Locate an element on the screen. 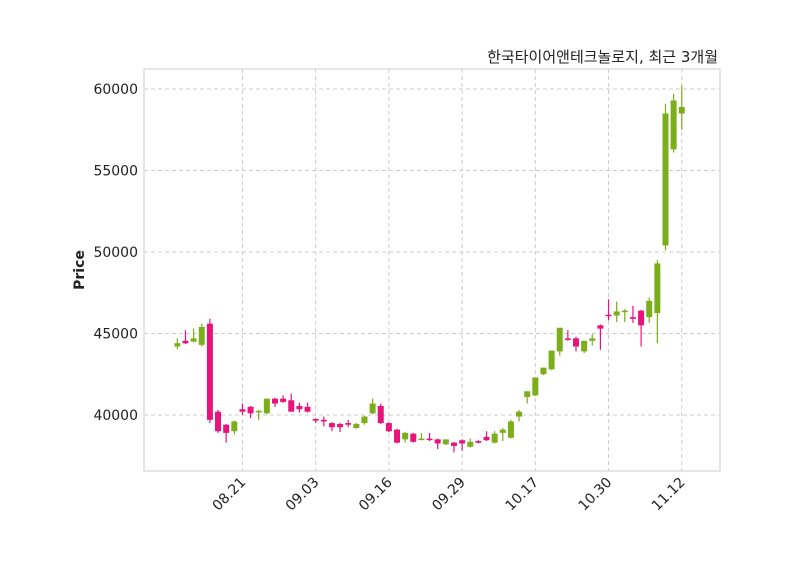 This screenshot has width=800, height=579. y-tick-label: 50000 is located at coordinates (115, 253).